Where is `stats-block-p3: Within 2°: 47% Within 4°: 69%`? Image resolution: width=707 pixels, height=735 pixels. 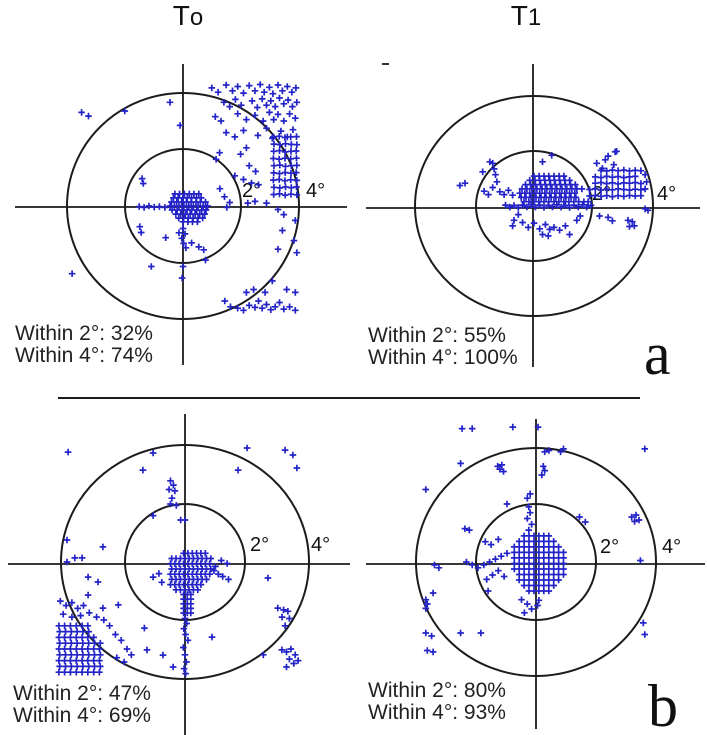
stats-block-p3: Within 2°: 47% Within 4°: 69% is located at coordinates (82, 705).